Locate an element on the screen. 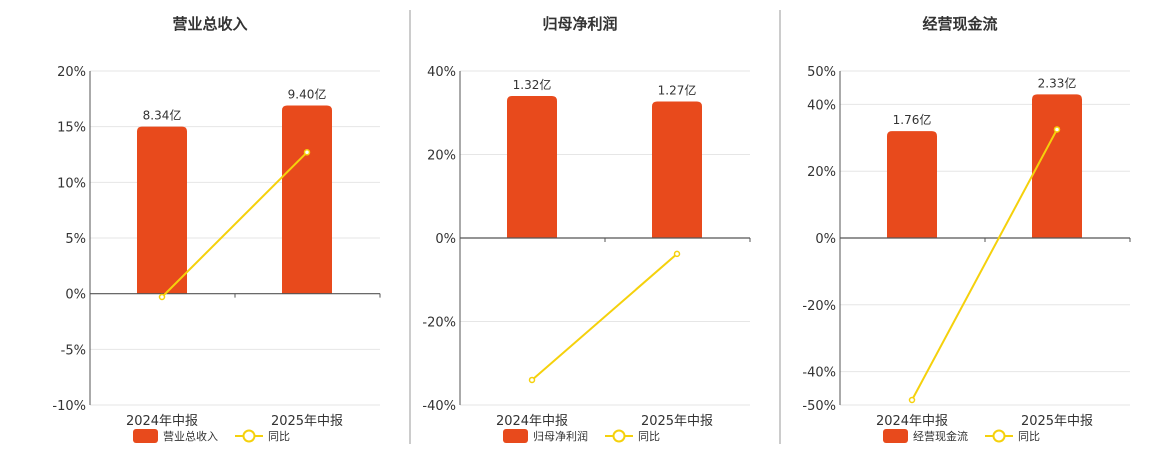 Image resolution: width=1160 pixels, height=450 pixels. legend: 经营现金流 同比 is located at coordinates (961, 436).